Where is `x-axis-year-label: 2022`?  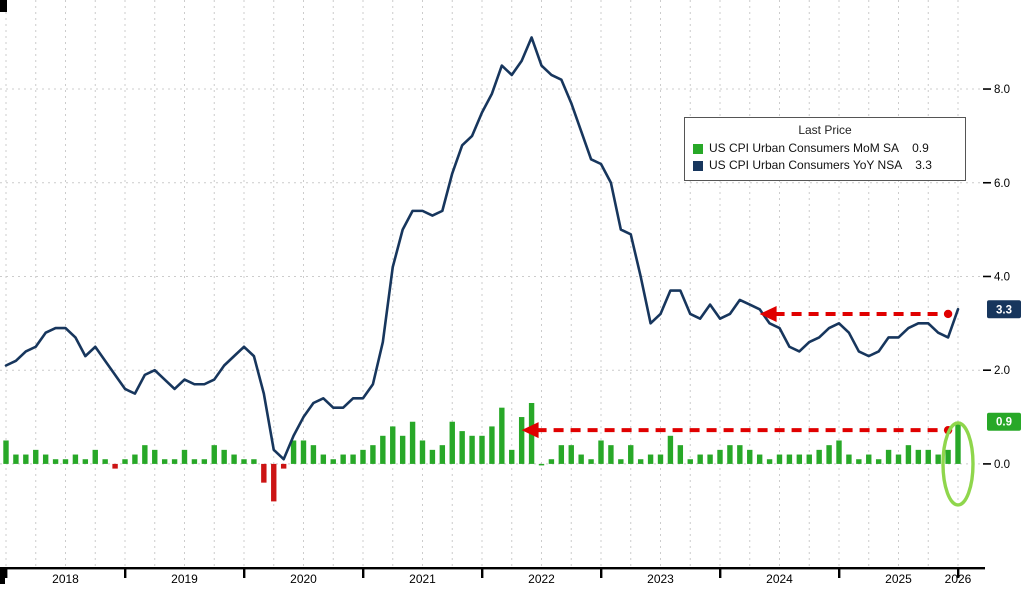
x-axis-year-label: 2022 is located at coordinates (541, 579).